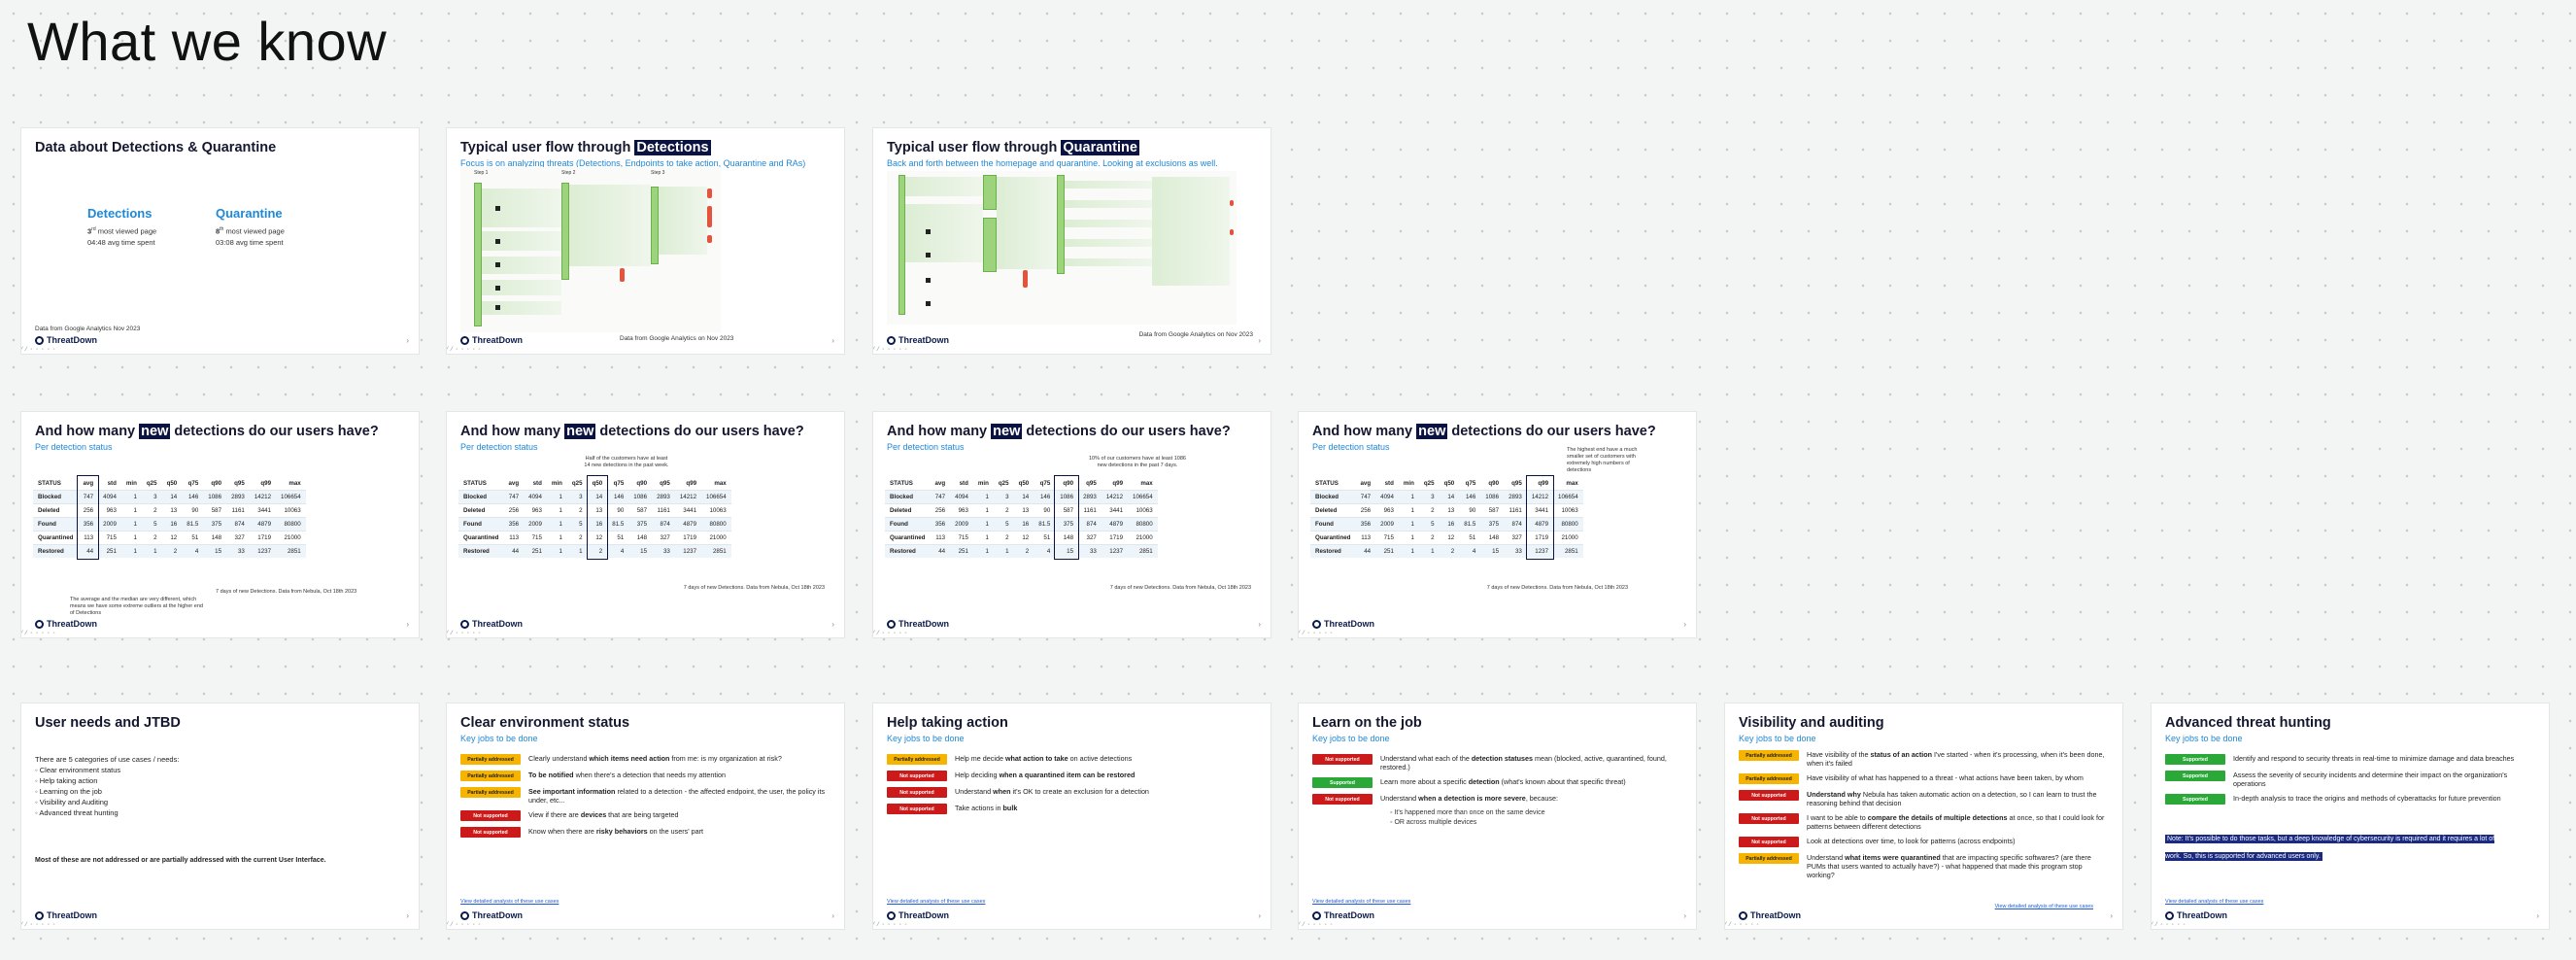 The image size is (2576, 960). I want to click on status-badge: Partially addressed, so click(1769, 755).